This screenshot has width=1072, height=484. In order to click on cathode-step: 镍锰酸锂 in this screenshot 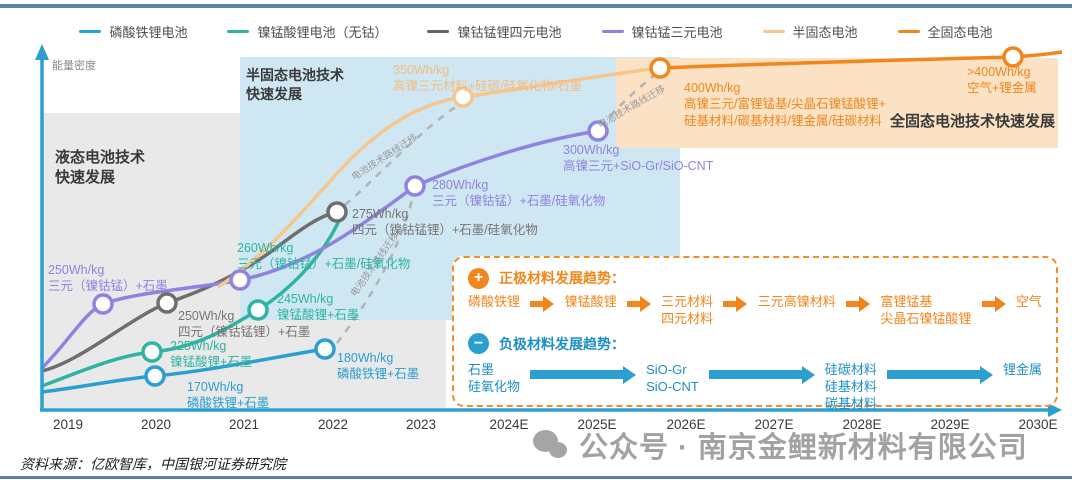, I will do `click(590, 301)`.